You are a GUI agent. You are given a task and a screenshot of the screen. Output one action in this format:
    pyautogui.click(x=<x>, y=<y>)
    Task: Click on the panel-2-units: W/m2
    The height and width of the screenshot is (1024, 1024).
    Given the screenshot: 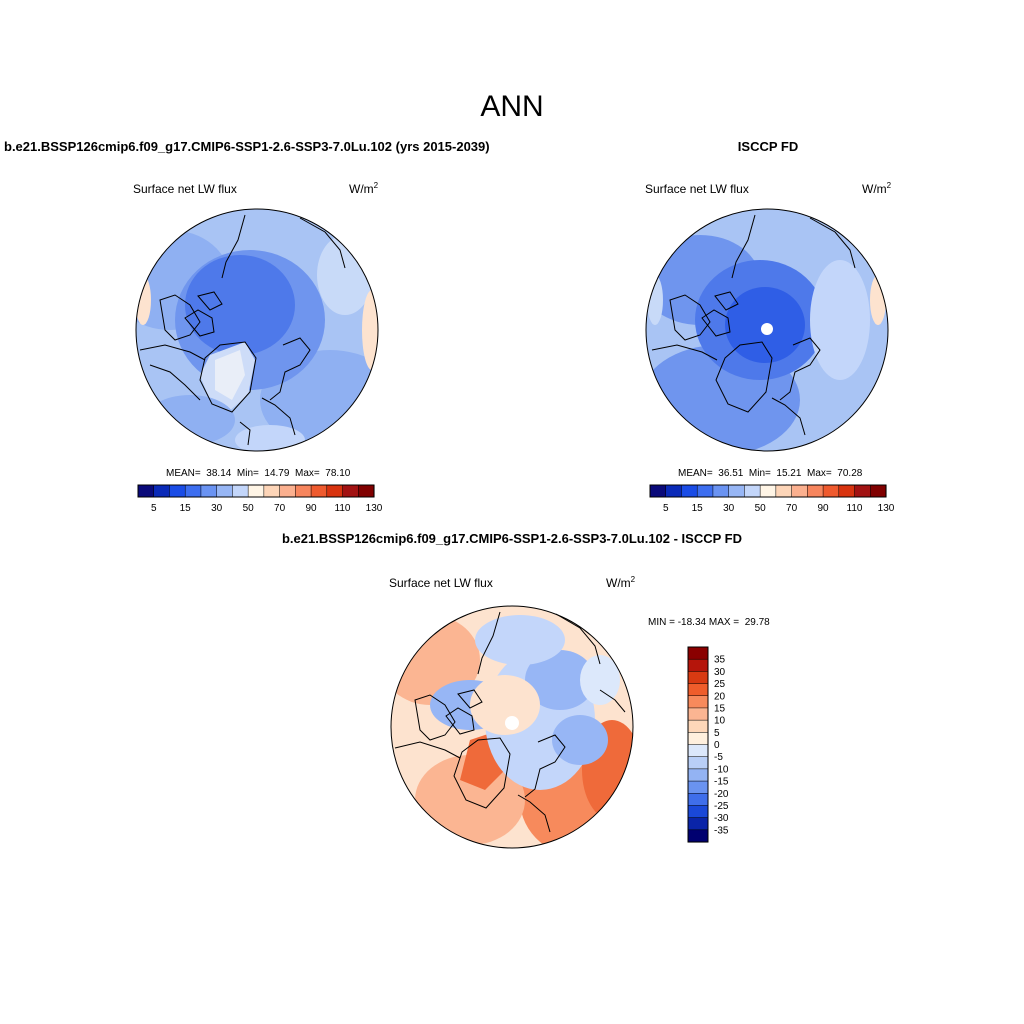 What is the action you would take?
    pyautogui.click(x=877, y=189)
    